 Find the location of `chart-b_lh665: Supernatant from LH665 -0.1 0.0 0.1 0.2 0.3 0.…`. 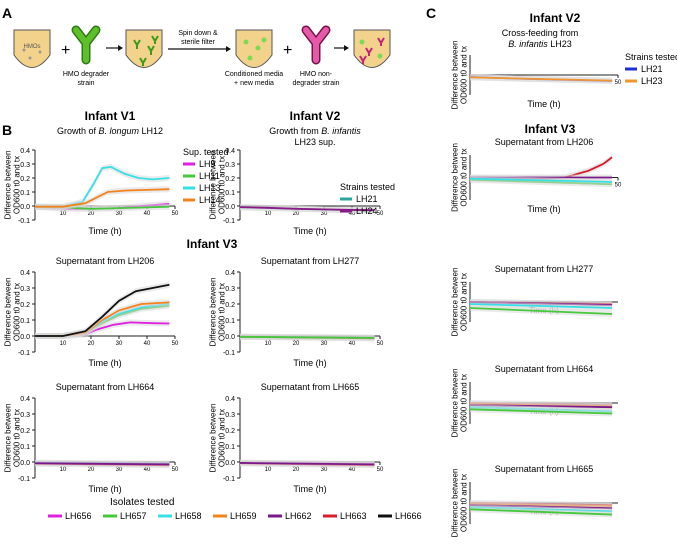

chart-b_lh665: Supernatant from LH665 -0.1 0.0 0.1 0.2 0.3 0.… is located at coordinates (296, 438).